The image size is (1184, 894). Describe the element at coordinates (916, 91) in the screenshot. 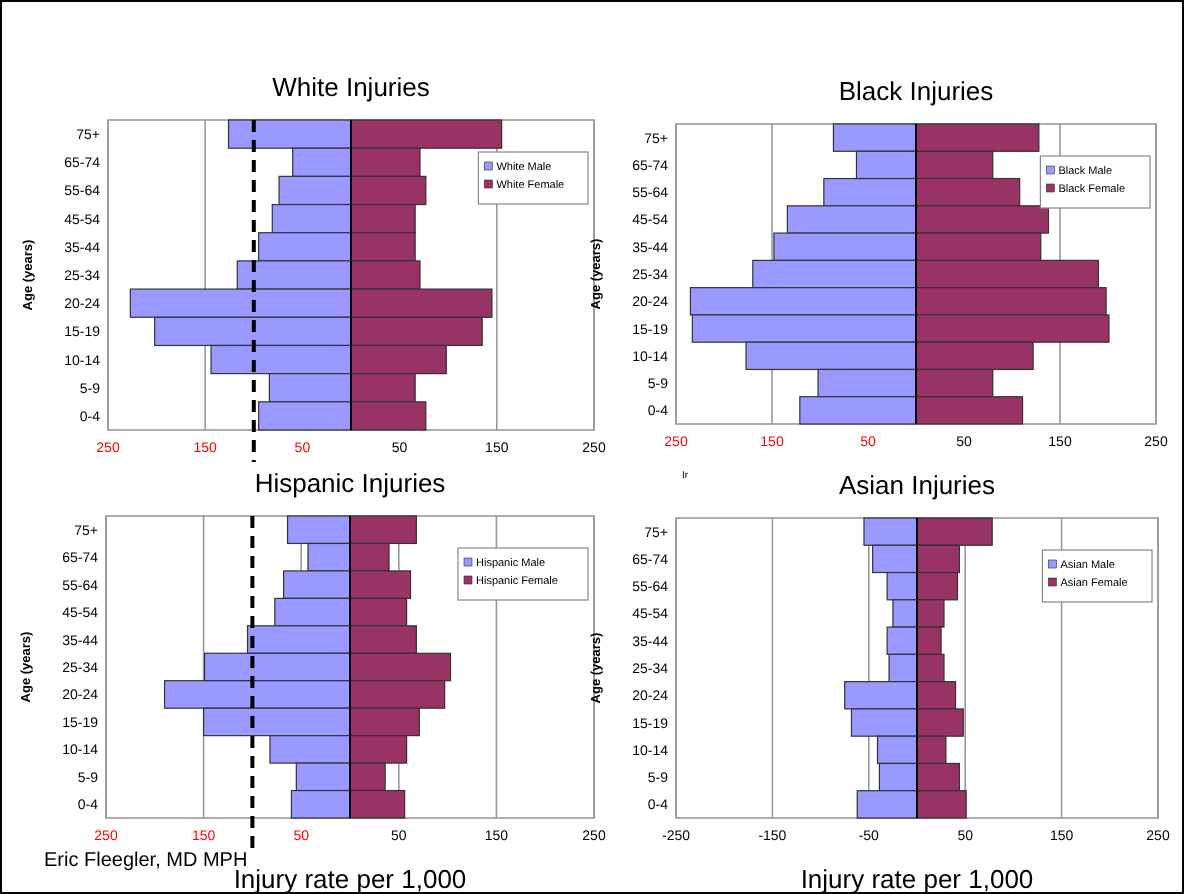

I see `chart-title: Black Injuries` at that location.